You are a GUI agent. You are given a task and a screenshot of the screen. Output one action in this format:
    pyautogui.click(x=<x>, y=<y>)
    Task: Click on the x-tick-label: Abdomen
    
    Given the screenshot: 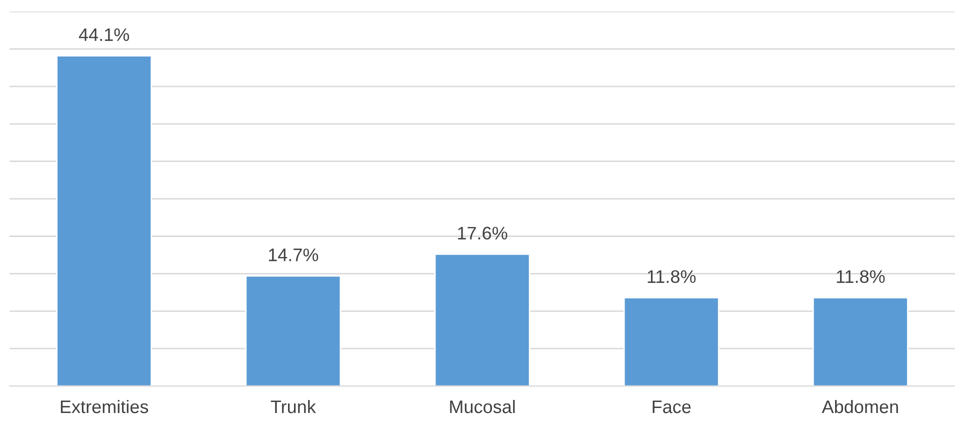 What is the action you would take?
    pyautogui.click(x=860, y=407)
    